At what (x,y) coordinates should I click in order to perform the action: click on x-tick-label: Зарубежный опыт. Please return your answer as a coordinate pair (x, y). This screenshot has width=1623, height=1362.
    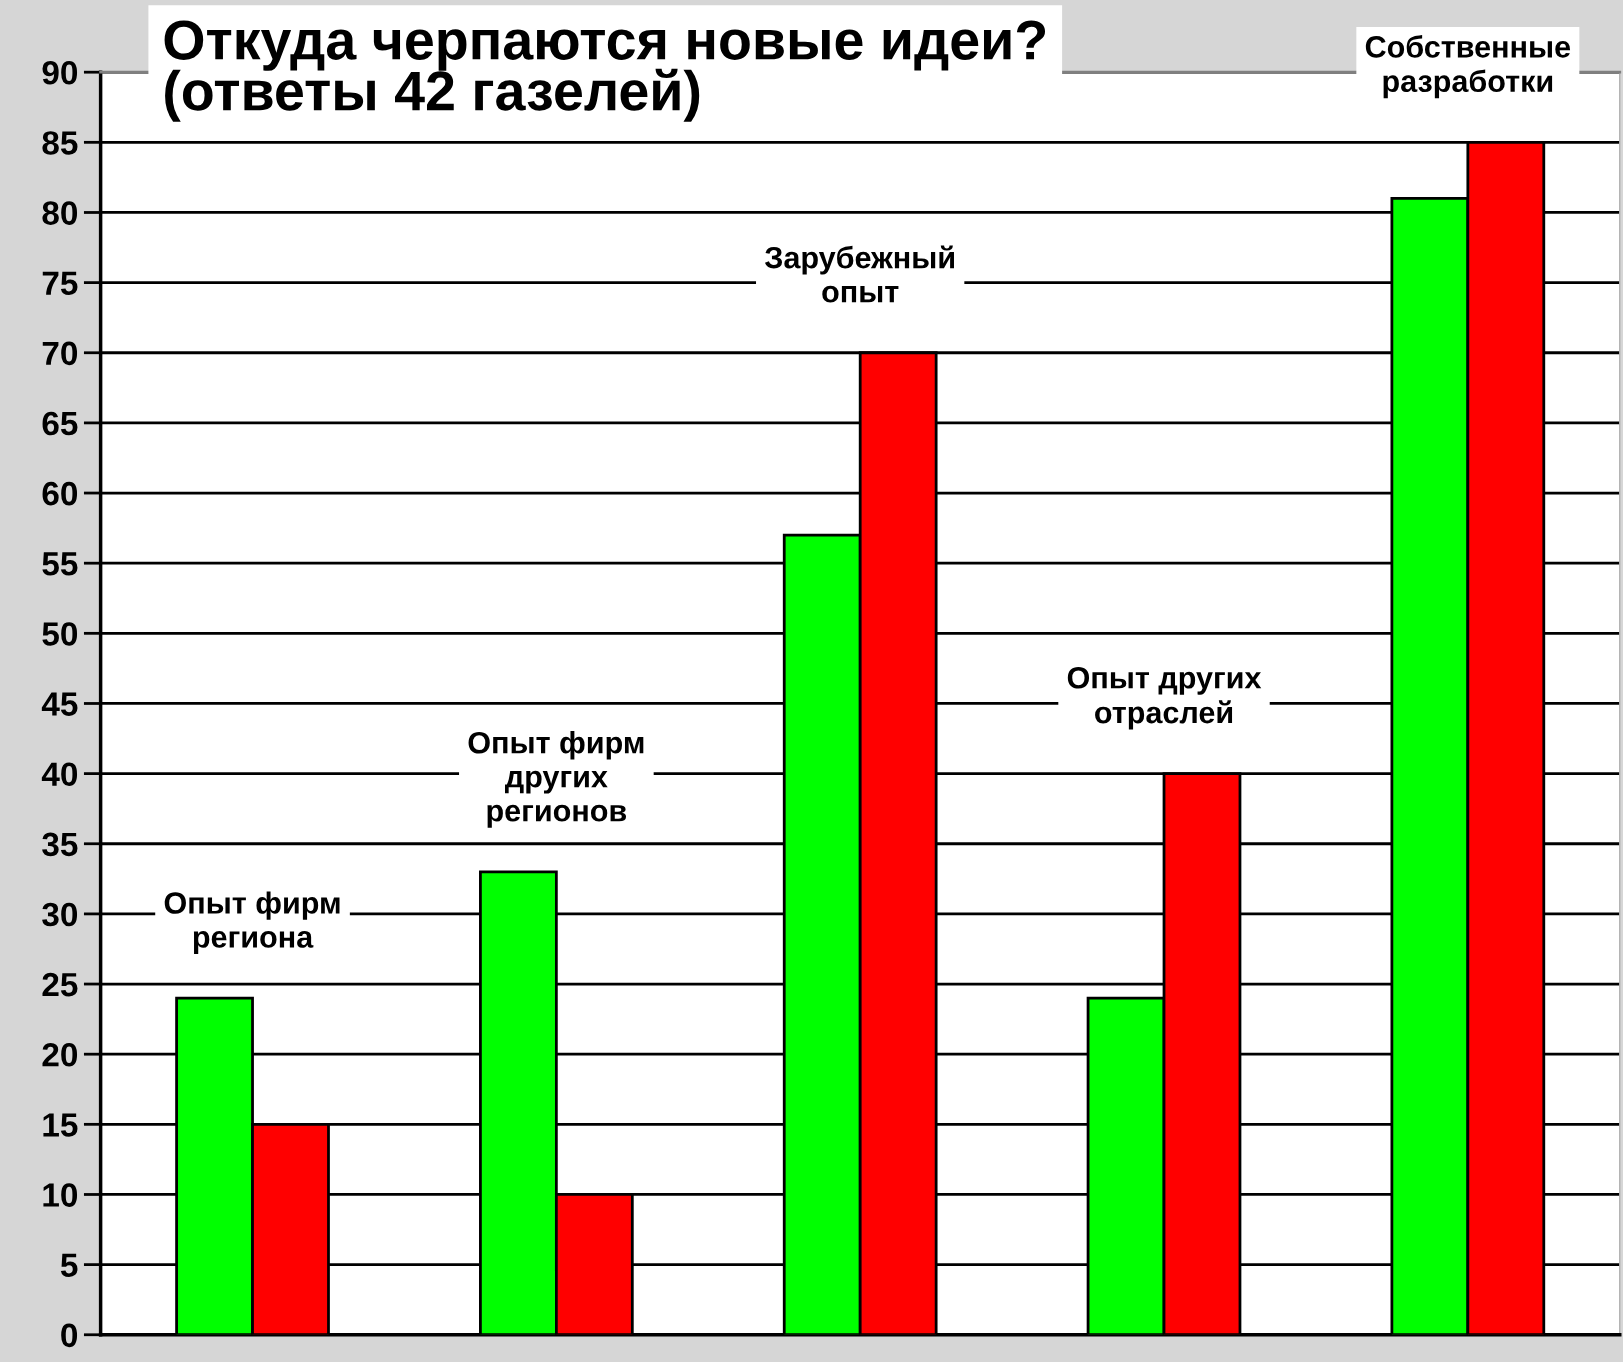
    Looking at the image, I should click on (859, 274).